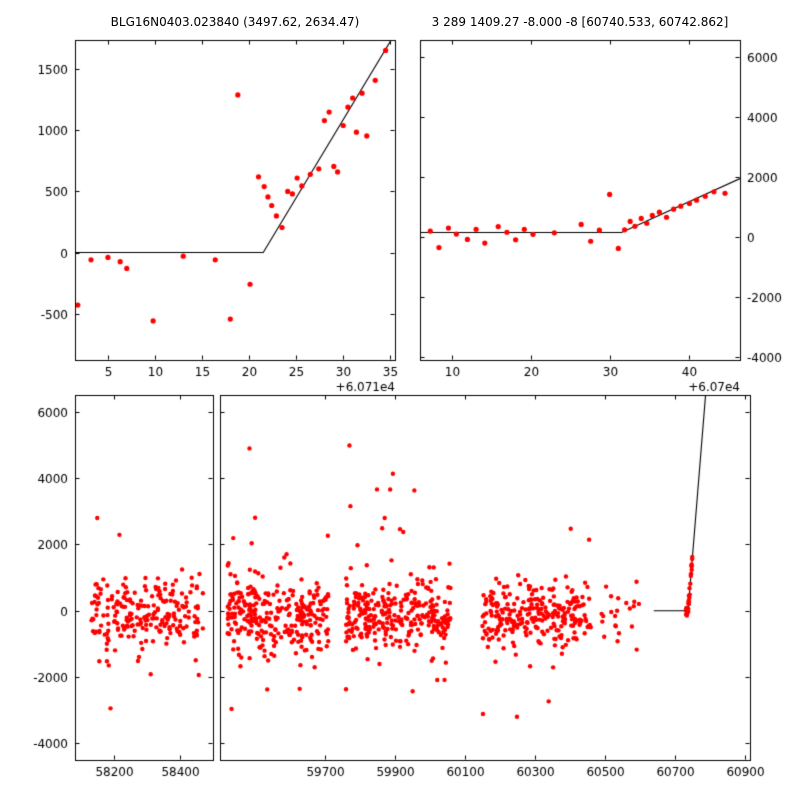 The image size is (800, 800). I want to click on plot-title-left: BLG16N0403.023840 (3497.62, 2634.47), so click(235, 22).